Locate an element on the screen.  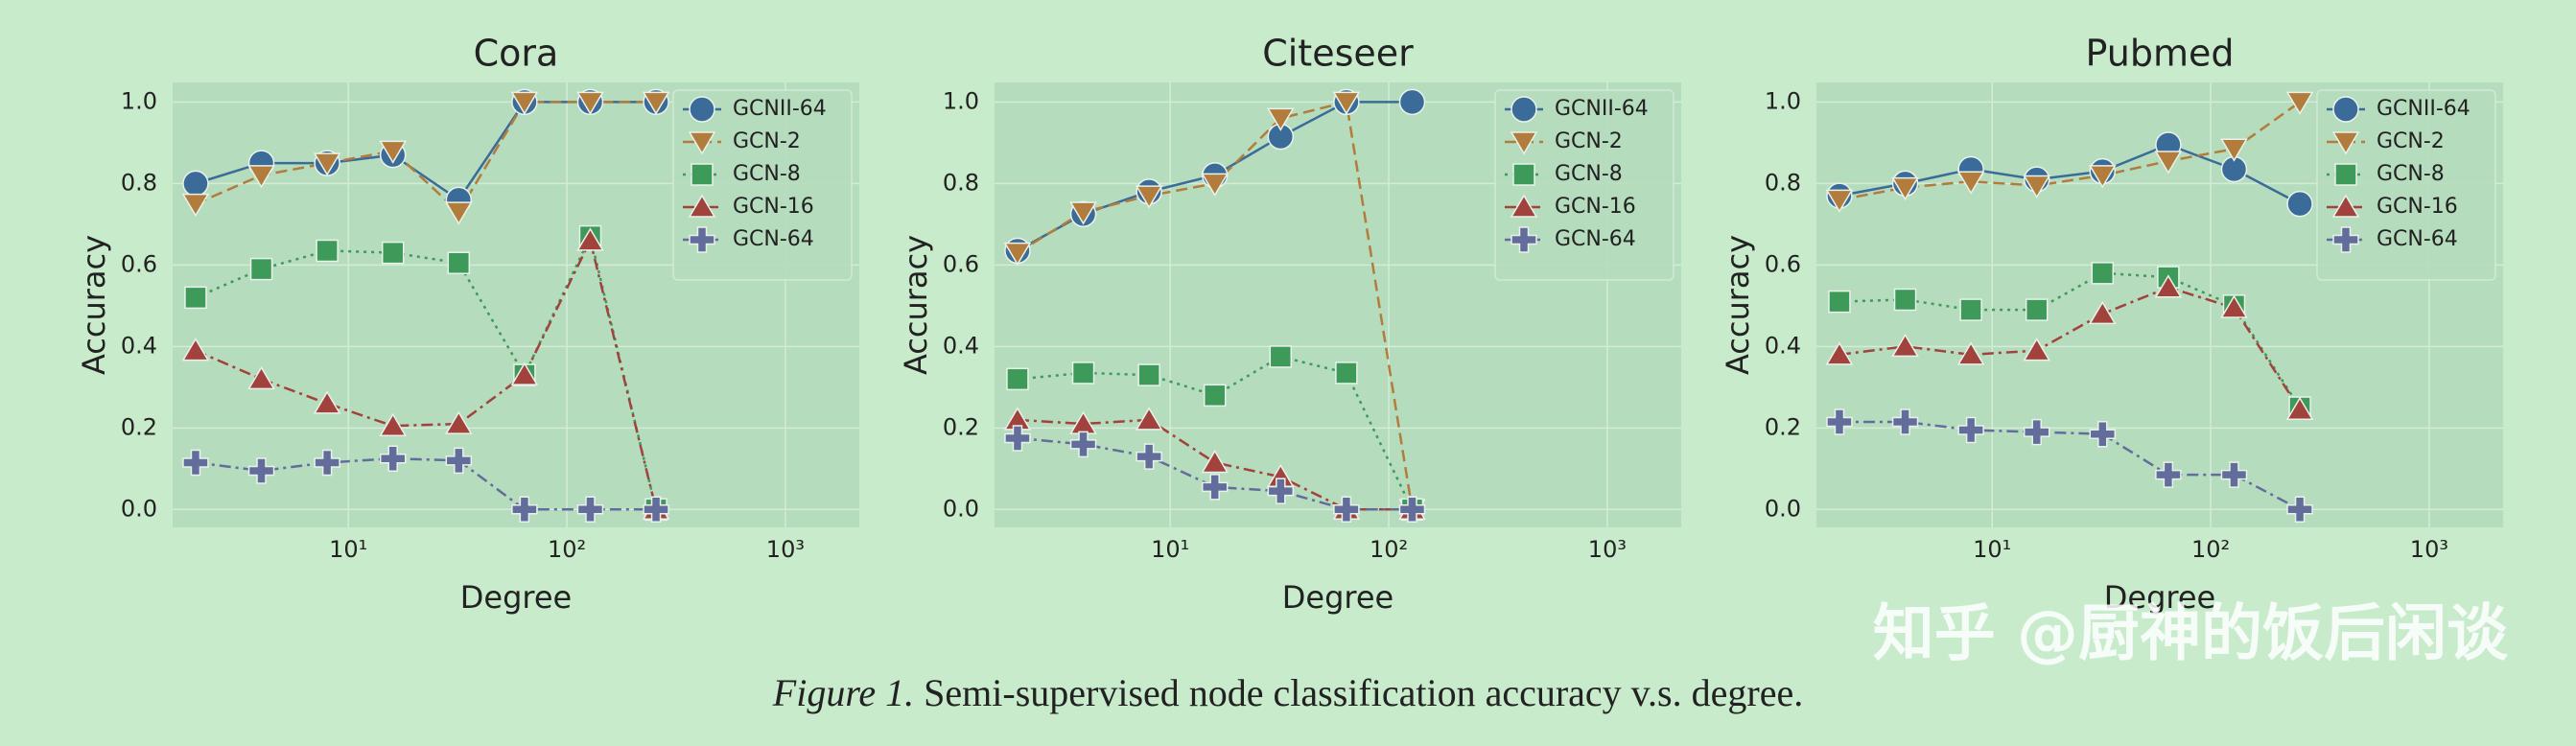
chart-title: Pubmed is located at coordinates (2160, 54).